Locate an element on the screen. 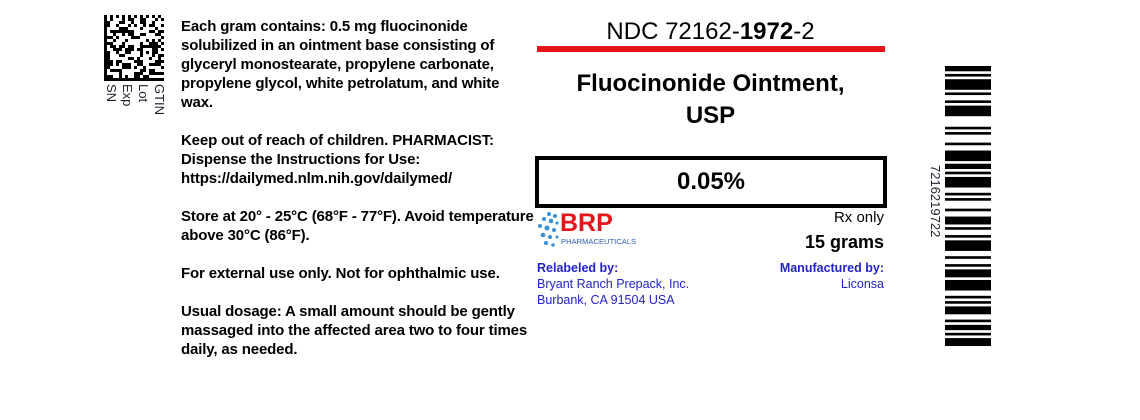  ndc-suffix: -2 is located at coordinates (804, 31).